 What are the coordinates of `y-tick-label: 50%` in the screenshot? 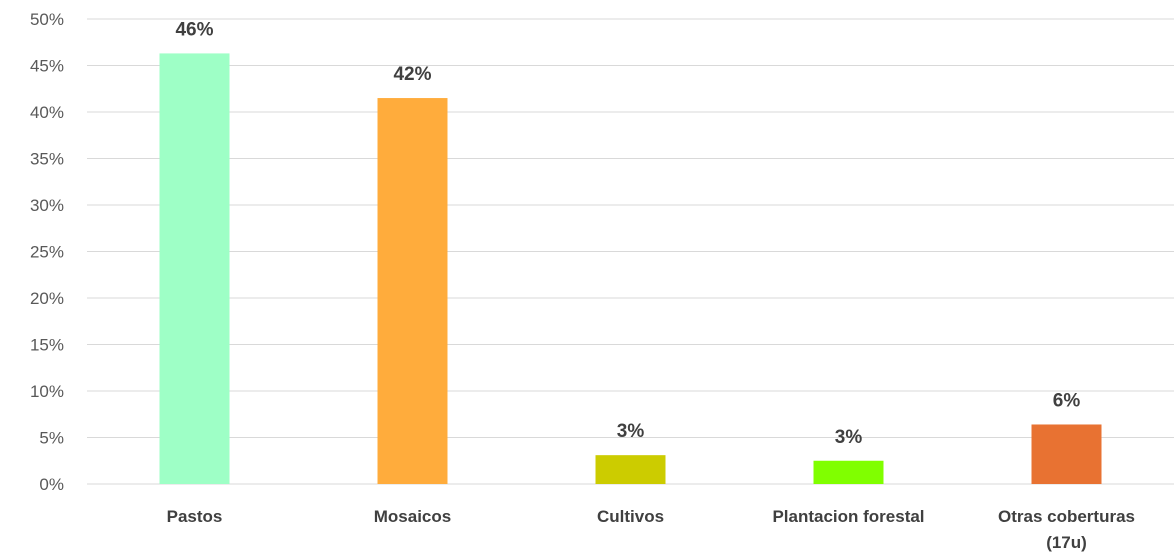 It's located at (47, 19).